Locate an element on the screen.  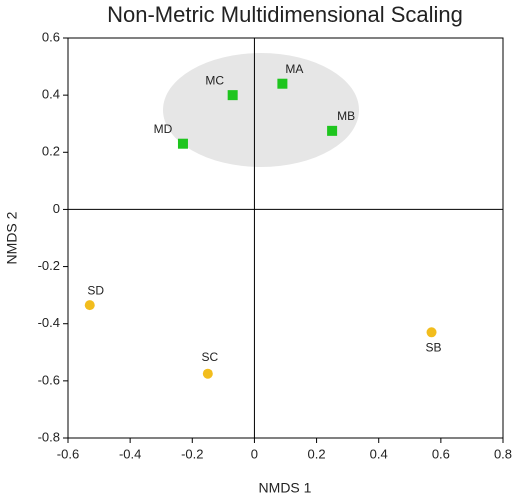
x-tick-label: 0.4 is located at coordinates (379, 453).